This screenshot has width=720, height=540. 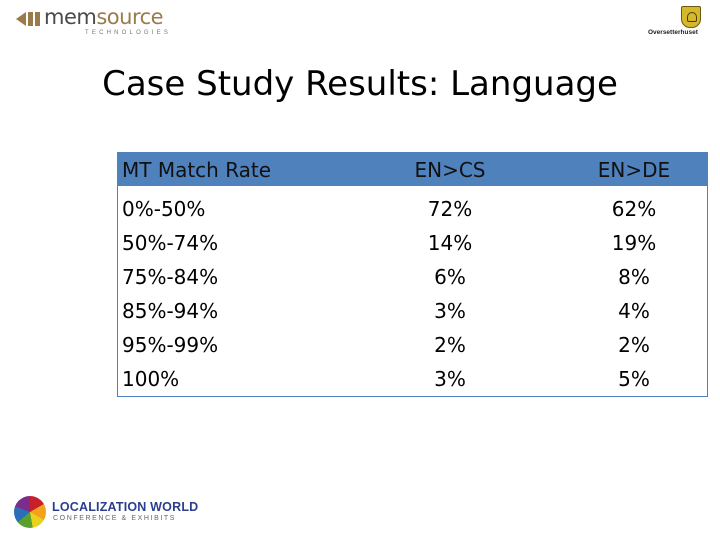 What do you see at coordinates (634, 345) in the screenshot?
I see `en-de-cell: 2%` at bounding box center [634, 345].